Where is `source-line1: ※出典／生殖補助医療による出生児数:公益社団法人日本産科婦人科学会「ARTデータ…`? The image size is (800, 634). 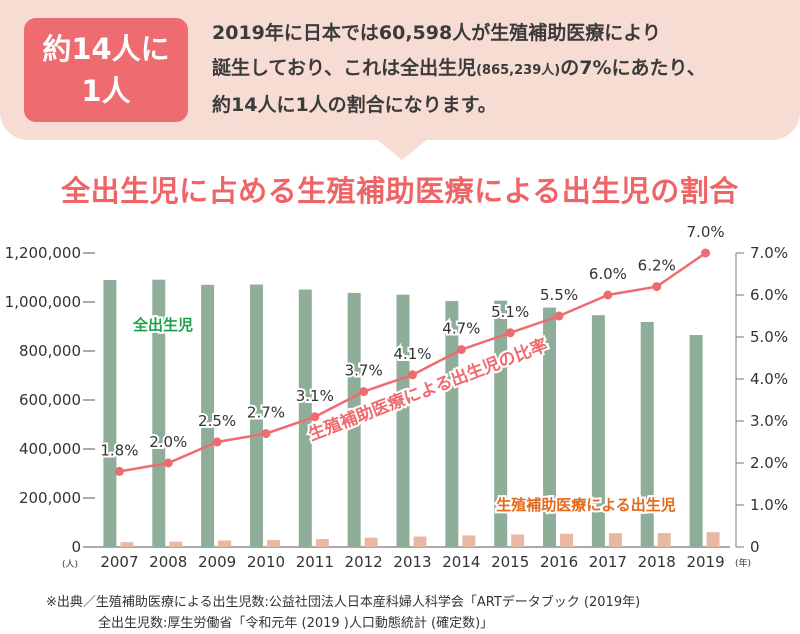 source-line1: ※出典／生殖補助医療による出生児数:公益社団法人日本産科婦人科学会「ARTデータ… is located at coordinates (343, 602).